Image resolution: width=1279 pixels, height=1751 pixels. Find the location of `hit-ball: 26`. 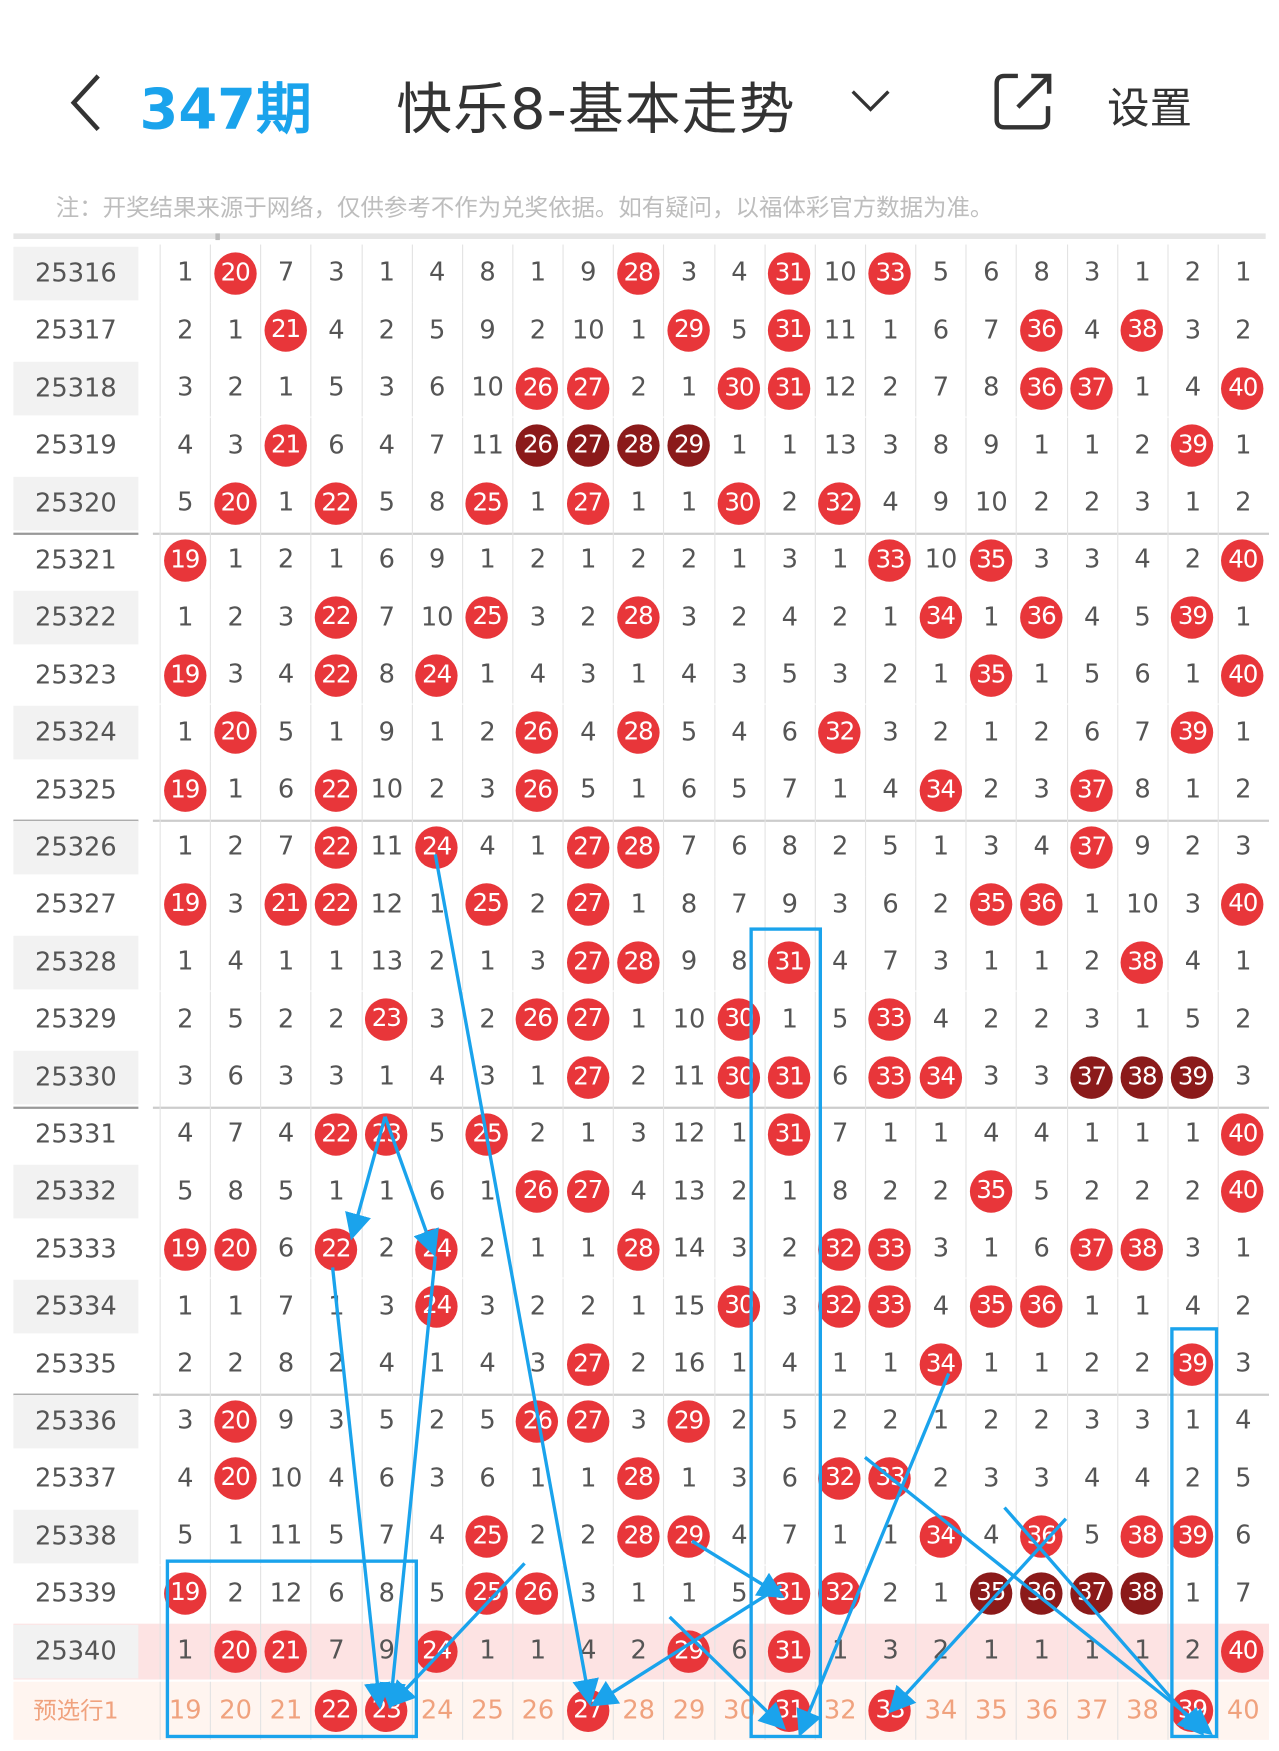

hit-ball: 26 is located at coordinates (537, 732).